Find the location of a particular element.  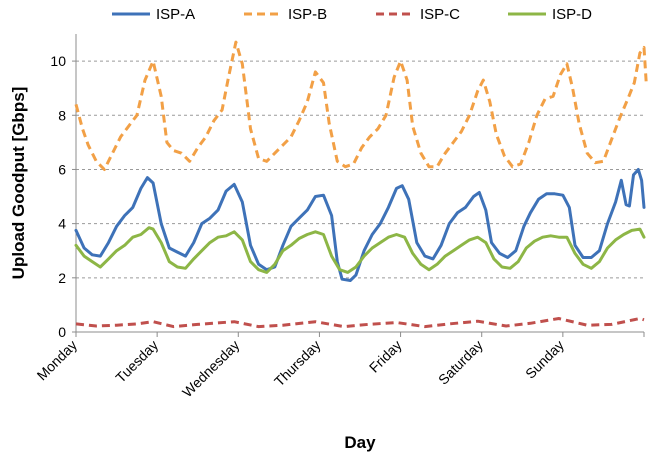

legend-label-isp-b: ISP-B is located at coordinates (307, 14).